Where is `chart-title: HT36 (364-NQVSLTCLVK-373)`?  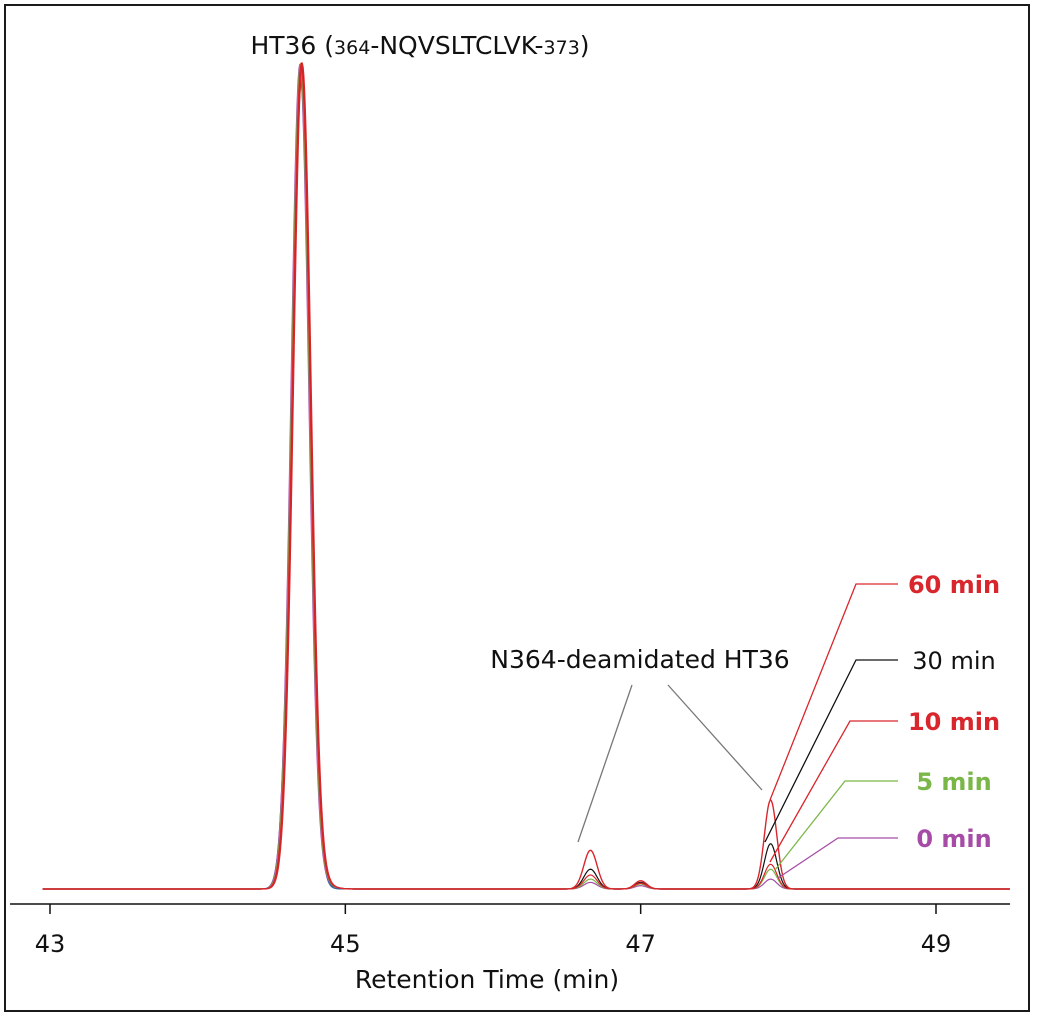 chart-title: HT36 (364-NQVSLTCLVK-373) is located at coordinates (419, 45).